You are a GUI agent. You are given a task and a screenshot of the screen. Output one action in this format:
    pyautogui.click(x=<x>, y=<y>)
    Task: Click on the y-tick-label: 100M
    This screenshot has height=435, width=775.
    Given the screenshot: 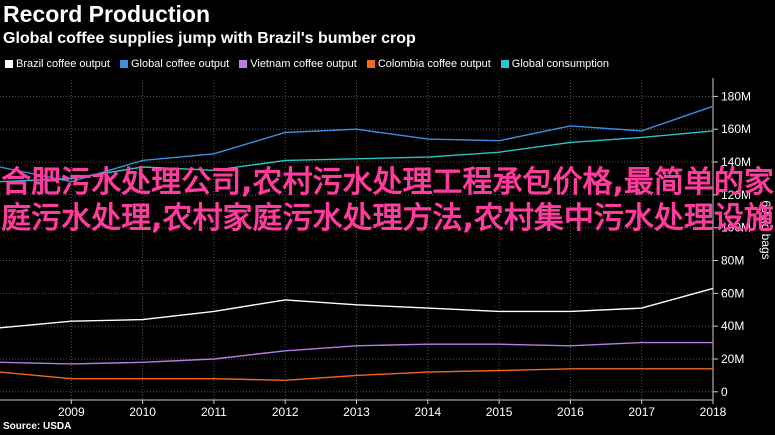 What is the action you would take?
    pyautogui.click(x=736, y=228)
    